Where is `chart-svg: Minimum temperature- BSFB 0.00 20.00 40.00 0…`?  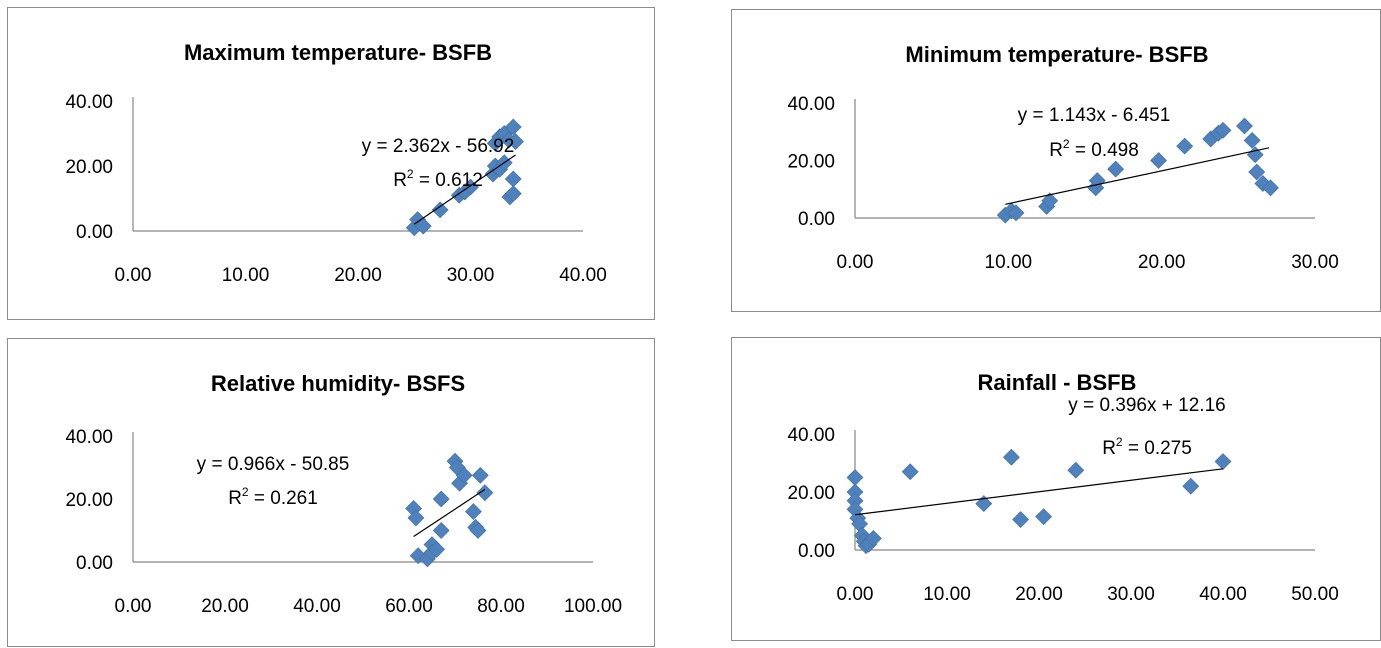
chart-svg: Minimum temperature- BSFB 0.00 20.00 40.00 0… is located at coordinates (1063, 157).